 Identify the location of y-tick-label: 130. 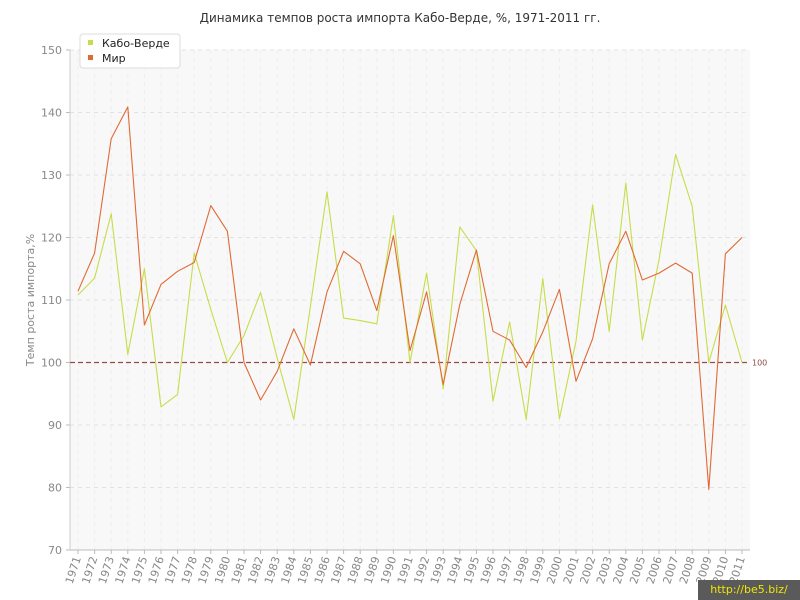
(51, 175).